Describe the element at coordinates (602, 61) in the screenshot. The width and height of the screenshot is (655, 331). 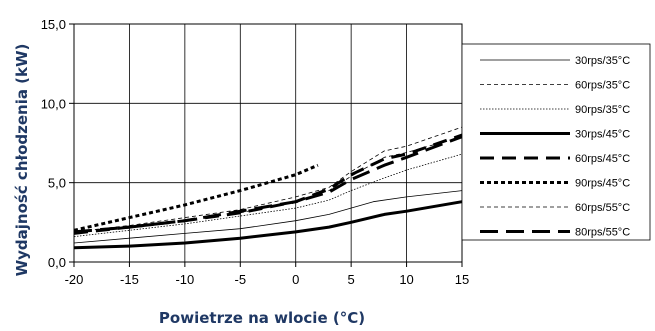
I see `legend-label: 30rps/35°C` at that location.